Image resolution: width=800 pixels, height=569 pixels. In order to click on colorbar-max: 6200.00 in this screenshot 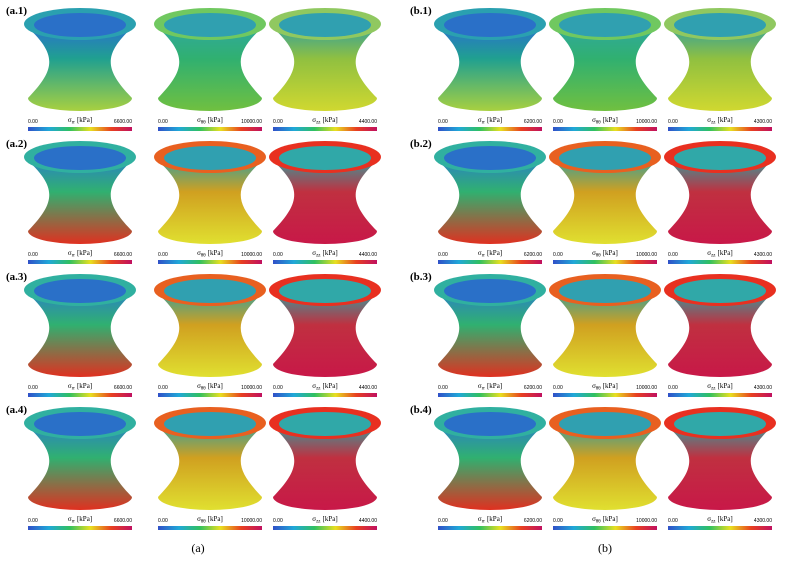, I will do `click(533, 388)`.